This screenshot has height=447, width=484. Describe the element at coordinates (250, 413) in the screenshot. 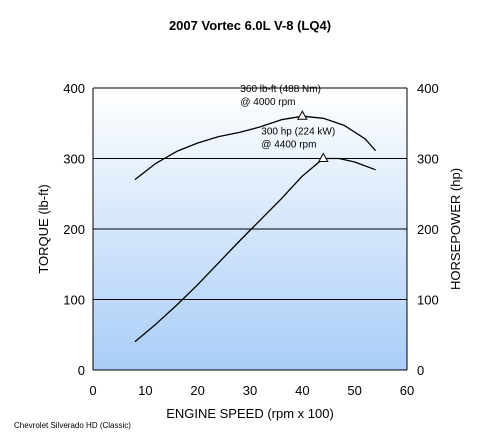

I see `x-axis-label: ENGINE SPEED (rpm x 100)` at that location.